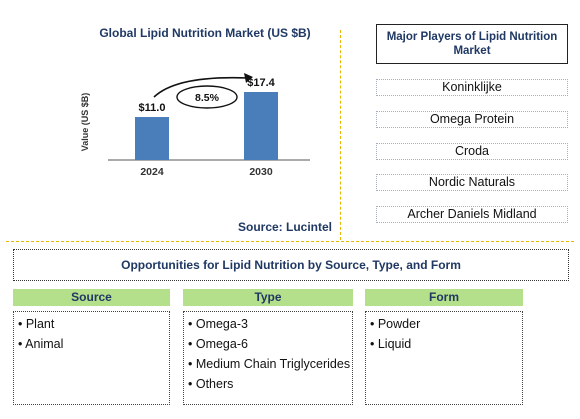  Describe the element at coordinates (269, 364) in the screenshot. I see `list-item: • Medium Chain Triglycerides` at that location.